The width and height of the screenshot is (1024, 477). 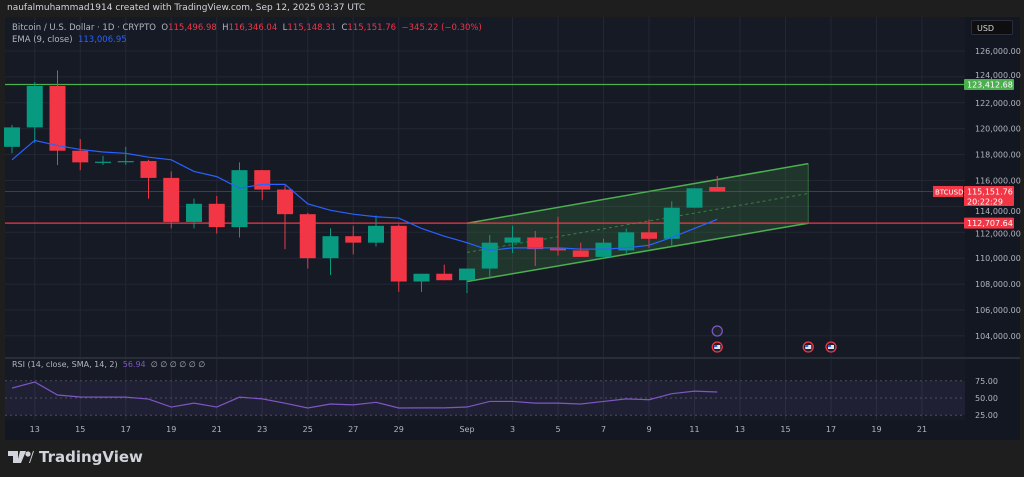 I want to click on price-tick-label: 122,000.00, so click(x=998, y=103).